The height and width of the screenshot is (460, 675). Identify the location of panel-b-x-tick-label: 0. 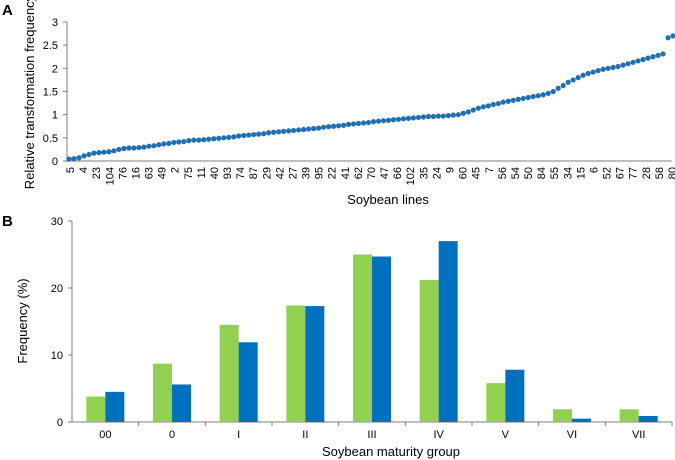
(172, 435).